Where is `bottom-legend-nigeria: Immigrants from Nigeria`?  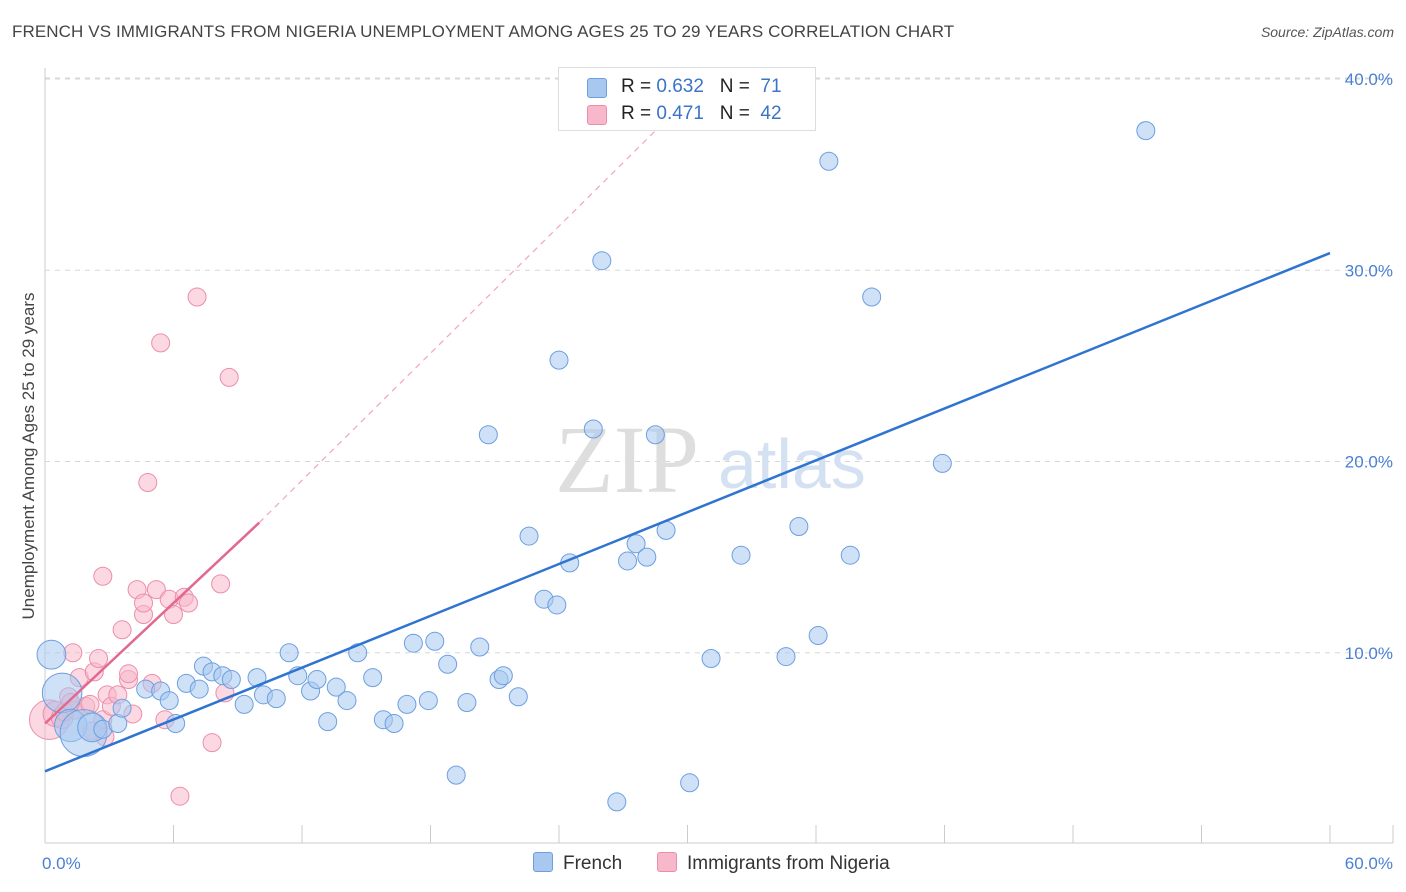 bottom-legend-nigeria: Immigrants from Nigeria is located at coordinates (773, 863).